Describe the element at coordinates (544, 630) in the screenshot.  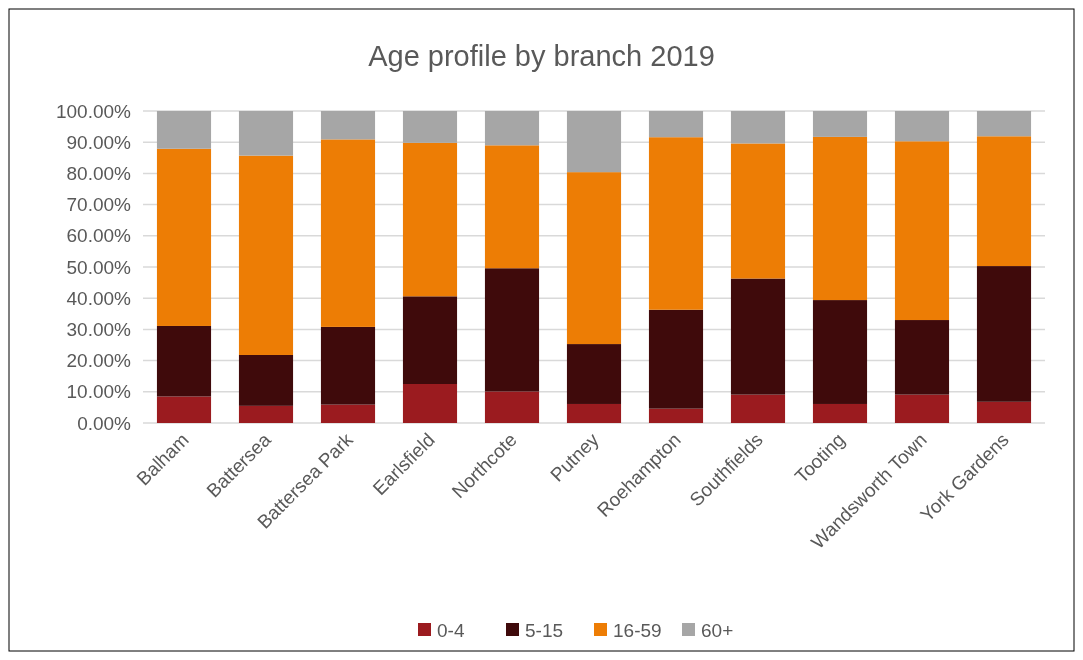
I see `legend-label: 5-15` at that location.